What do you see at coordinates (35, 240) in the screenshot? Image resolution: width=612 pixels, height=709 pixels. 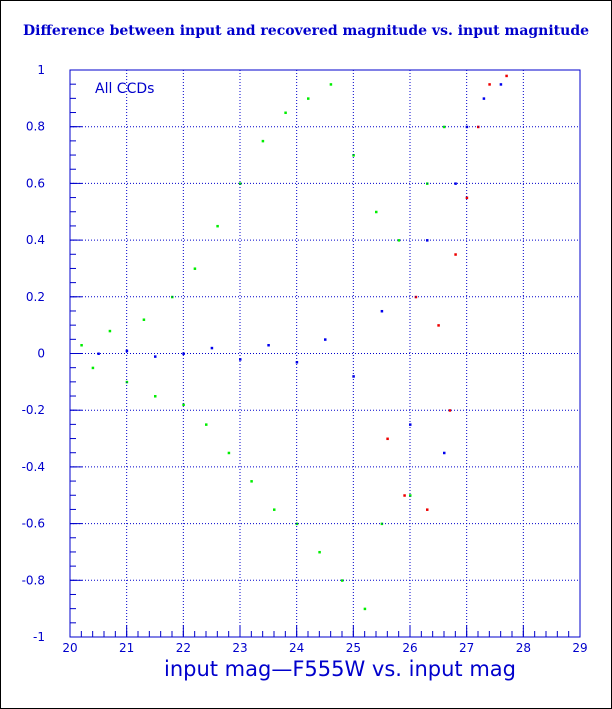 I see `y-tick-label: 0.4` at bounding box center [35, 240].